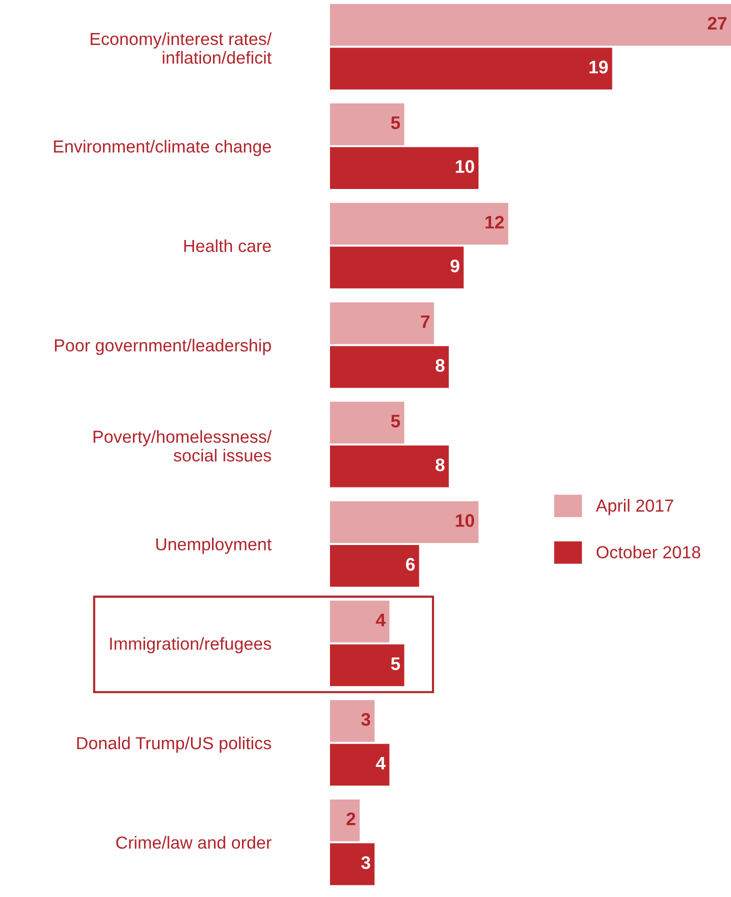 The width and height of the screenshot is (731, 897). Describe the element at coordinates (425, 321) in the screenshot. I see `data-label: 7` at that location.